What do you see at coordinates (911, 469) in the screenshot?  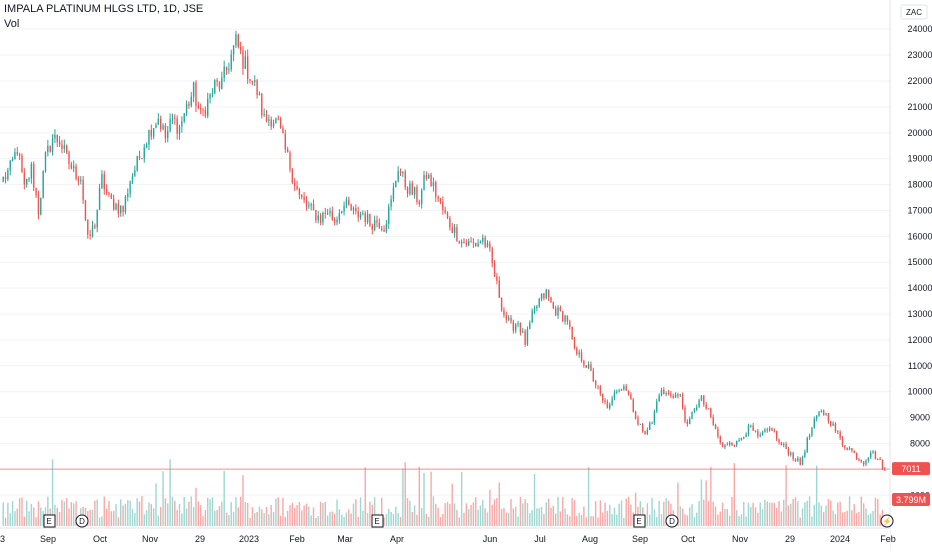 I see `last-price-badge` at bounding box center [911, 469].